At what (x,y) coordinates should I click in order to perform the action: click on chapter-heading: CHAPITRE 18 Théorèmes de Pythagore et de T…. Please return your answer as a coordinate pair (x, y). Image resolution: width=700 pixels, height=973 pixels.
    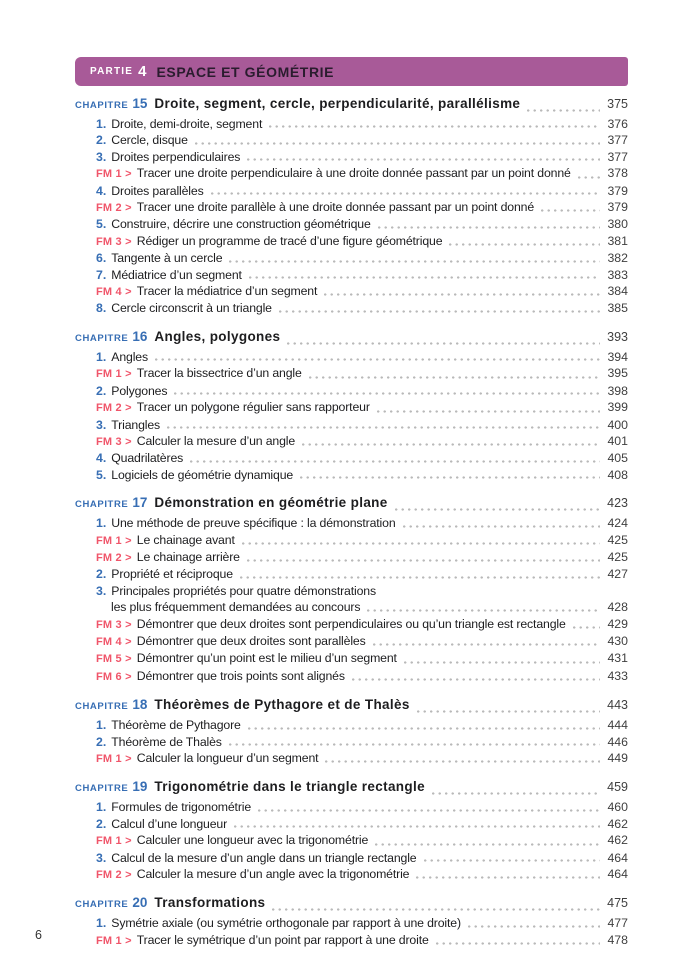
    Looking at the image, I should click on (351, 706).